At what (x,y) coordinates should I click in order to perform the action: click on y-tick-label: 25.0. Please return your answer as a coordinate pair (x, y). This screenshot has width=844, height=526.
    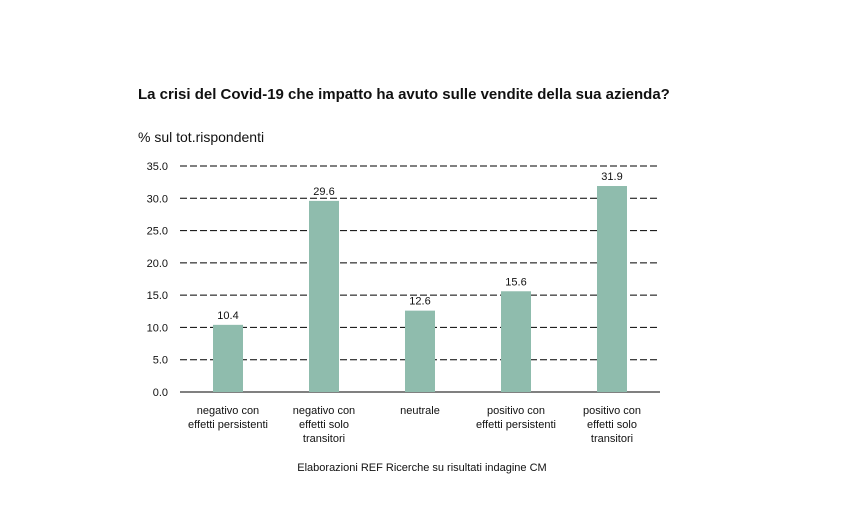
    Looking at the image, I should click on (157, 232).